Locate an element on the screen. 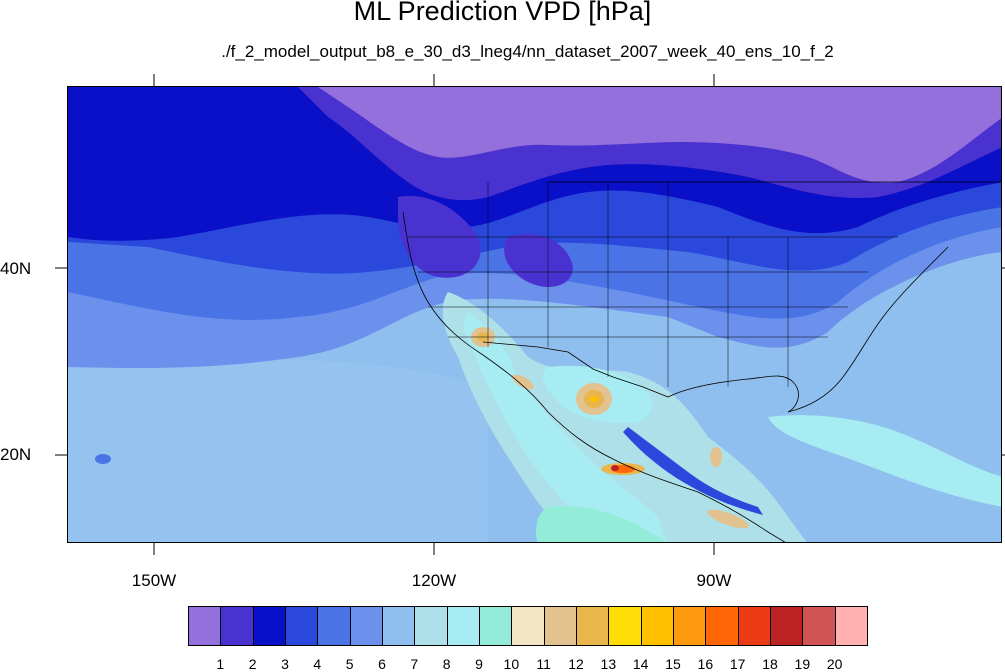  colorbar-label: 18 is located at coordinates (770, 664).